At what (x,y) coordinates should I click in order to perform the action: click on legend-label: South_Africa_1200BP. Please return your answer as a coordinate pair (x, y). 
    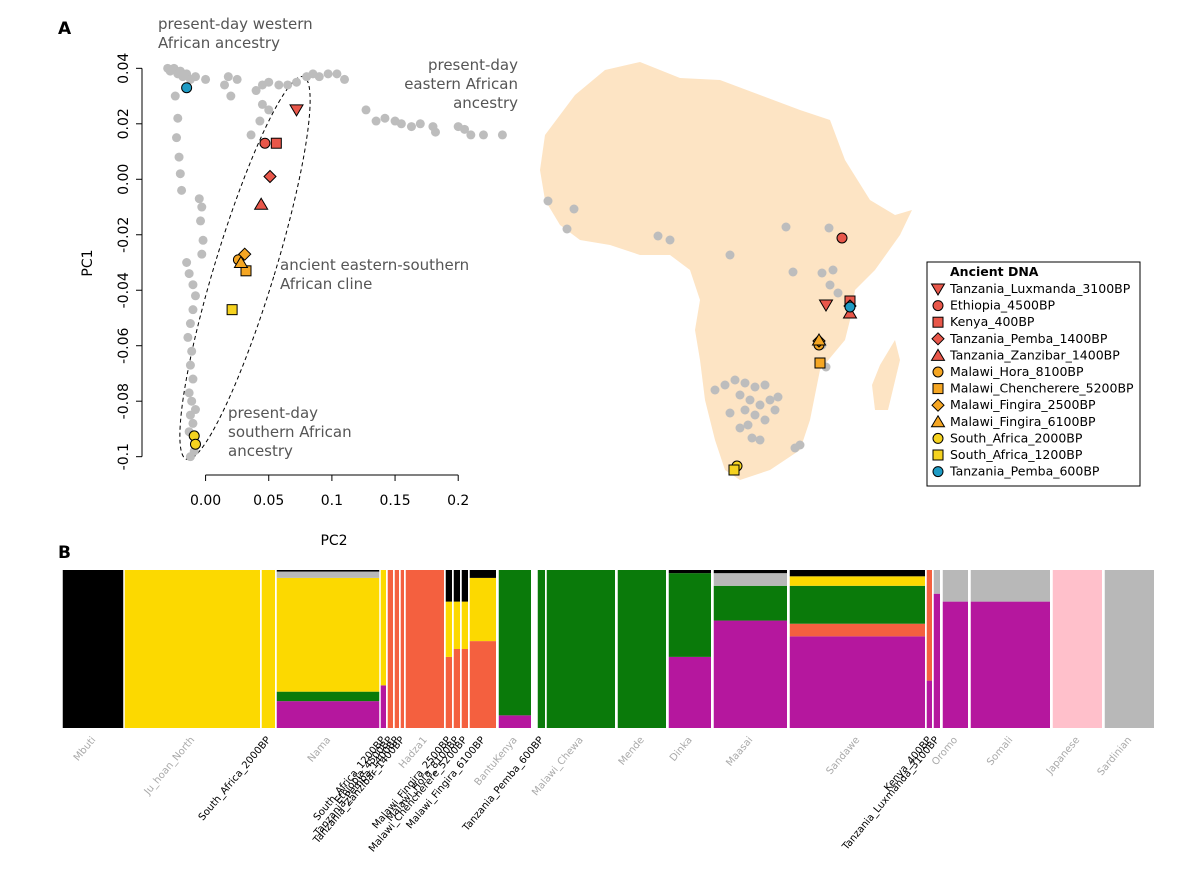
    Looking at the image, I should click on (1016, 454).